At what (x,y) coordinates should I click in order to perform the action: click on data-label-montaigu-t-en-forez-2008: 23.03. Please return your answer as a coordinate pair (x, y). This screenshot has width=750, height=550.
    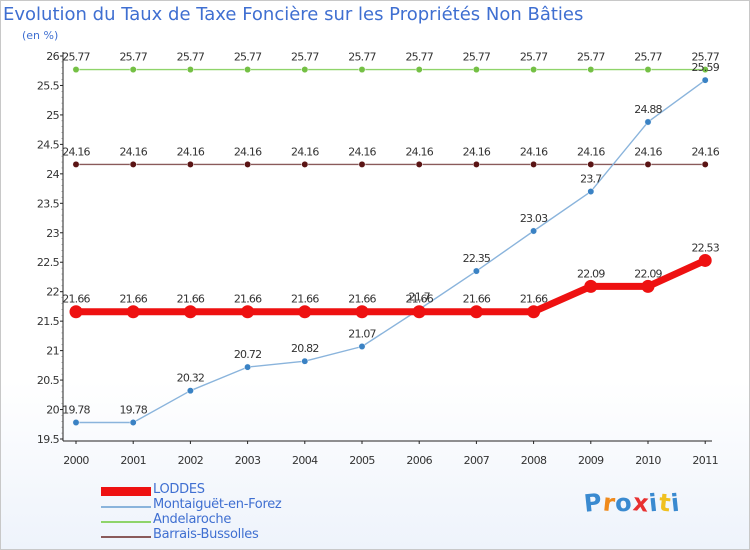
    Looking at the image, I should click on (534, 218).